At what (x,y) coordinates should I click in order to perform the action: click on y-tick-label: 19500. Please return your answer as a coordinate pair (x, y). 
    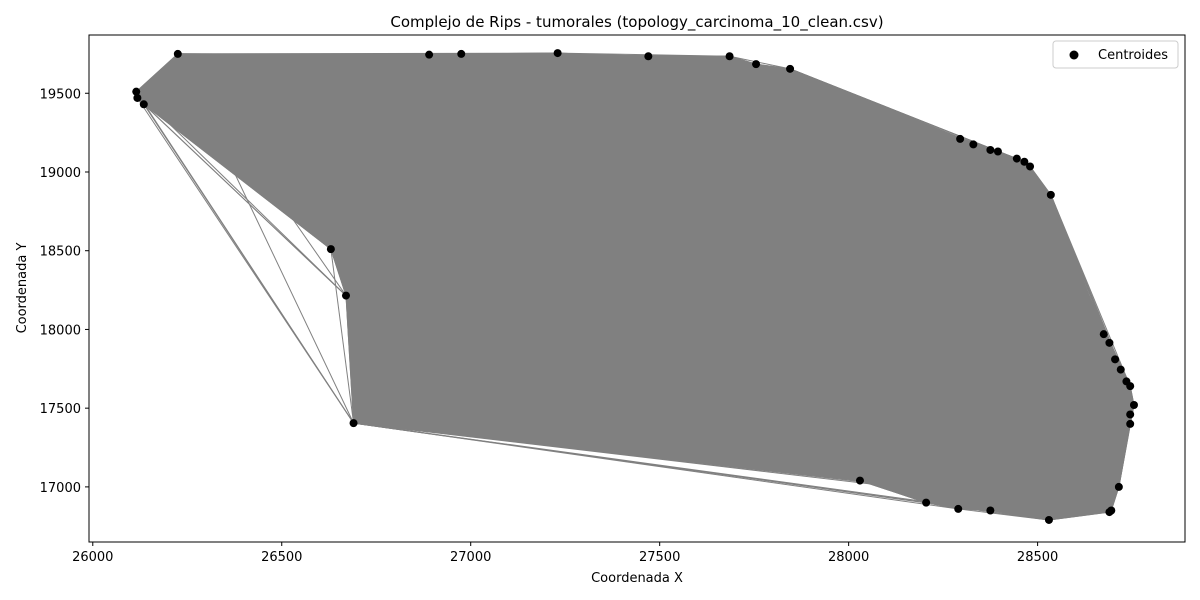
    Looking at the image, I should click on (60, 94).